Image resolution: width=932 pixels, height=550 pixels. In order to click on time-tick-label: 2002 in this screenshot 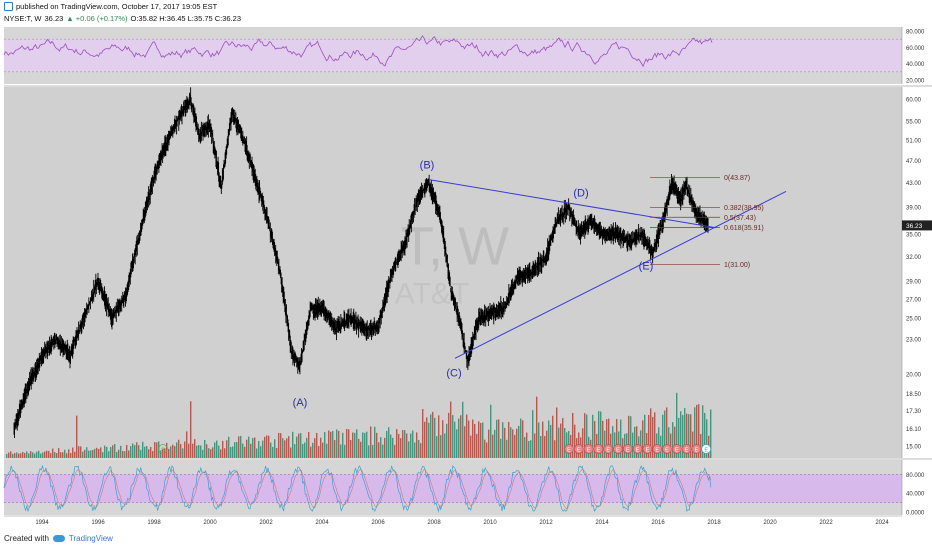, I will do `click(266, 523)`.